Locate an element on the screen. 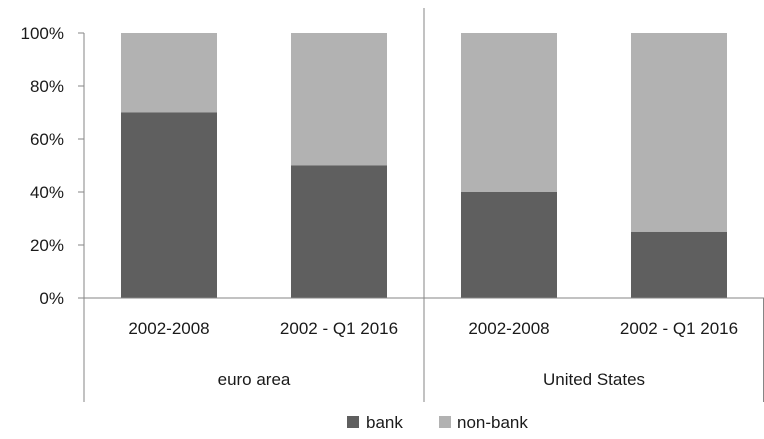  y-tick-label: 100% is located at coordinates (42, 33).